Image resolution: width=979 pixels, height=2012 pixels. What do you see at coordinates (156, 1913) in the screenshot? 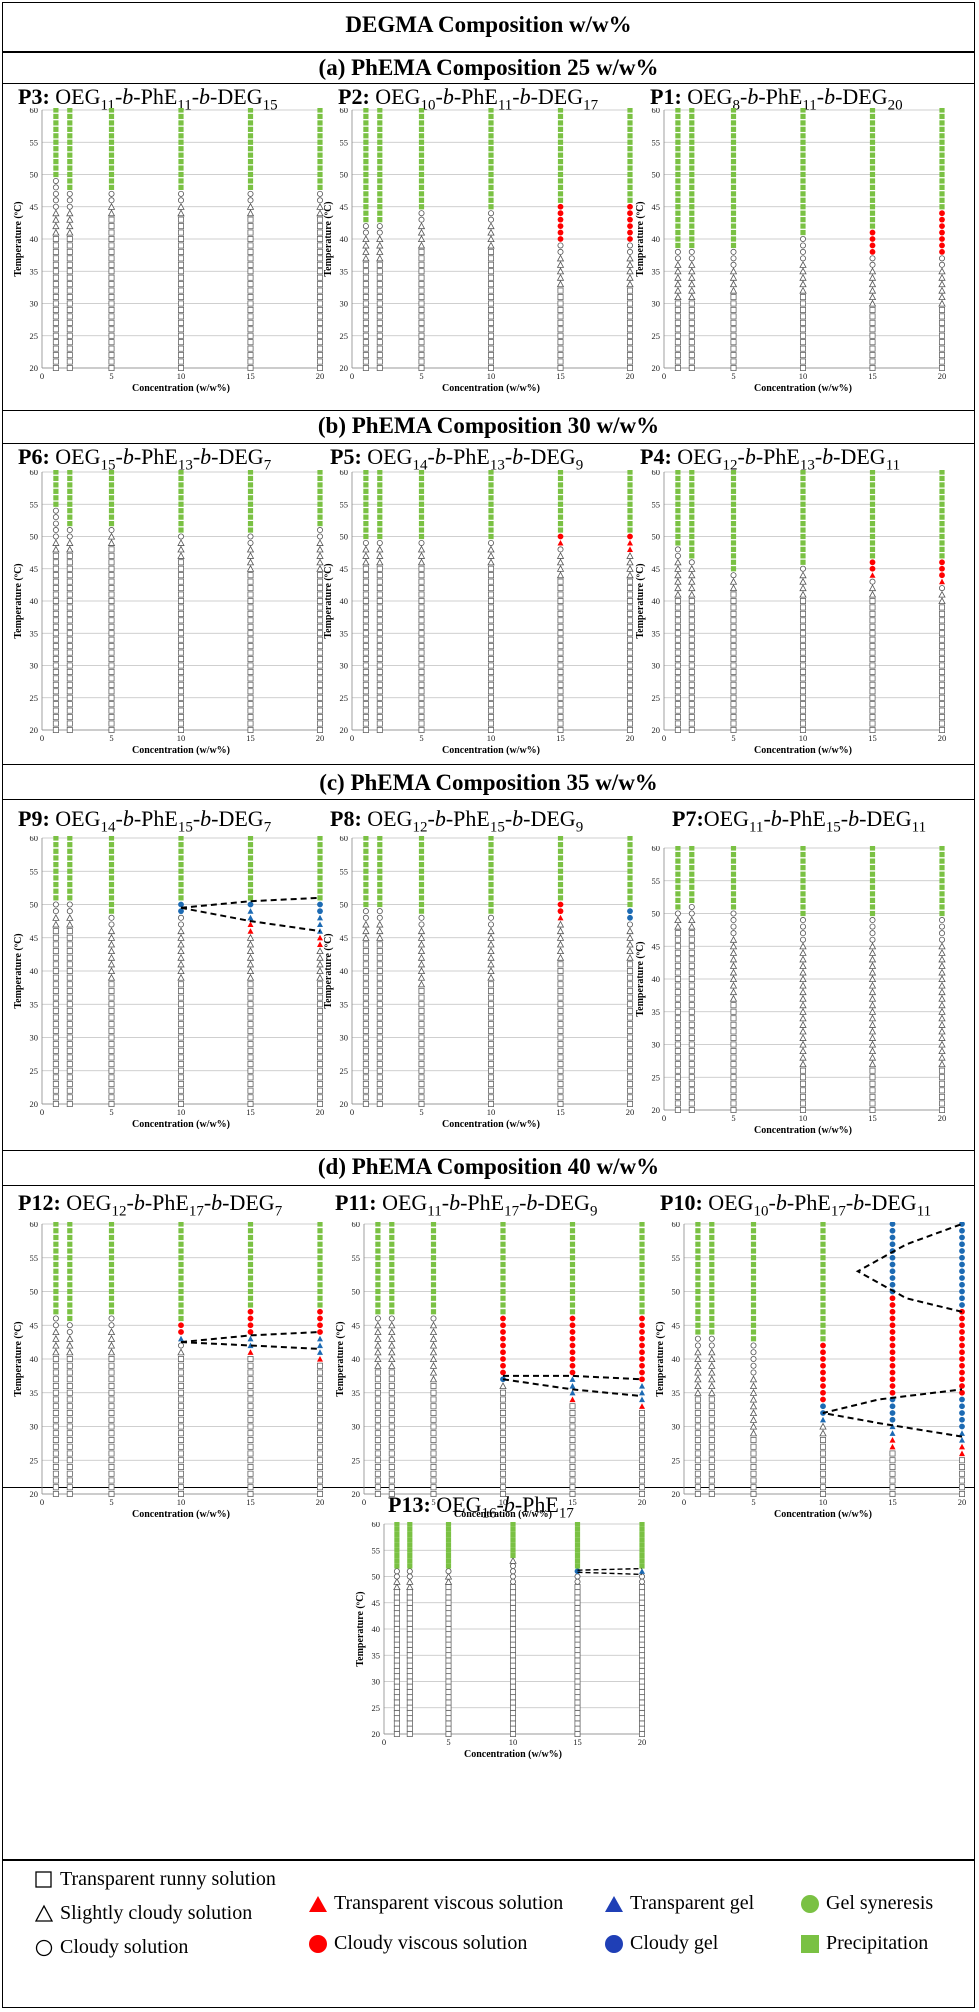
I see `legend-label-slight: Slightly cloudy solution` at bounding box center [156, 1913].